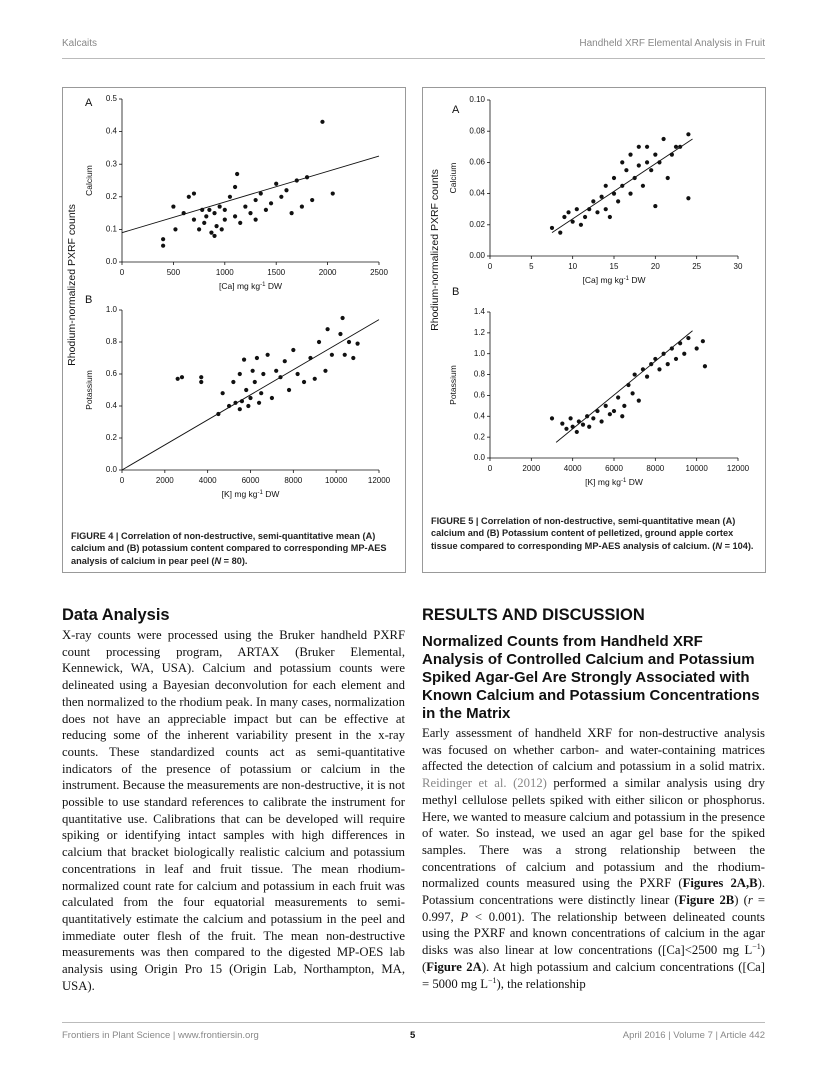 The width and height of the screenshot is (827, 1083). What do you see at coordinates (464, 916) in the screenshot?
I see `math: P` at bounding box center [464, 916].